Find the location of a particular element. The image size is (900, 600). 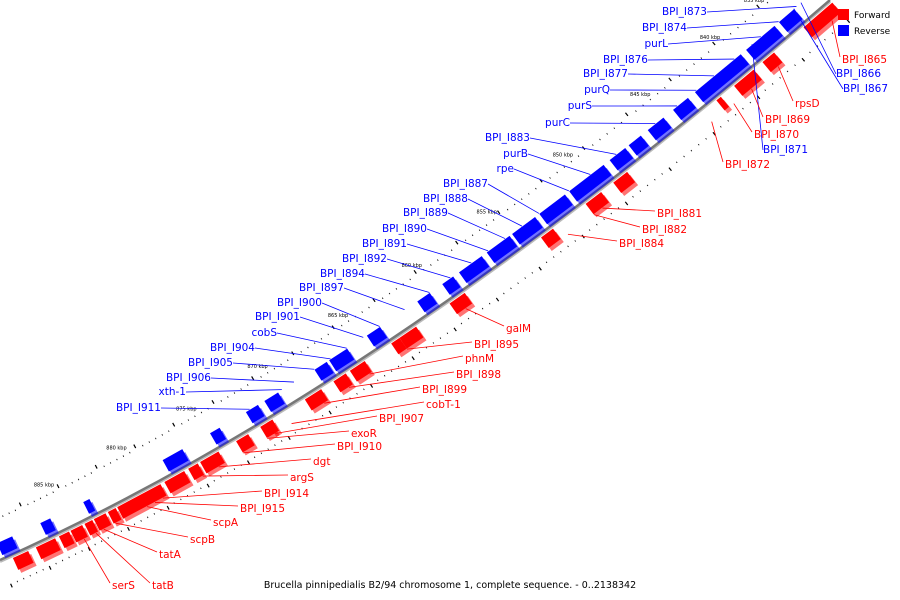

gene-label-forward: BPI_I865 is located at coordinates (864, 60).